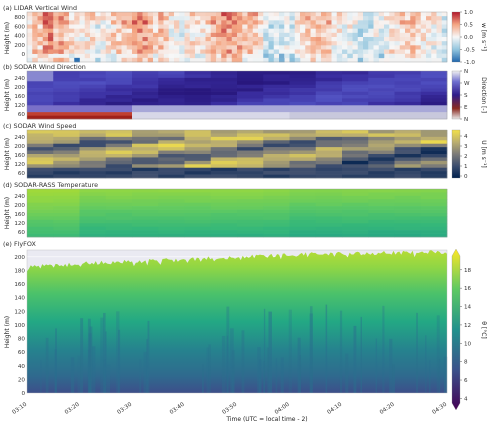 The height and width of the screenshot is (425, 500). What do you see at coordinates (19, 37) in the screenshot?
I see `panel-a-ytick: 400` at bounding box center [19, 37].